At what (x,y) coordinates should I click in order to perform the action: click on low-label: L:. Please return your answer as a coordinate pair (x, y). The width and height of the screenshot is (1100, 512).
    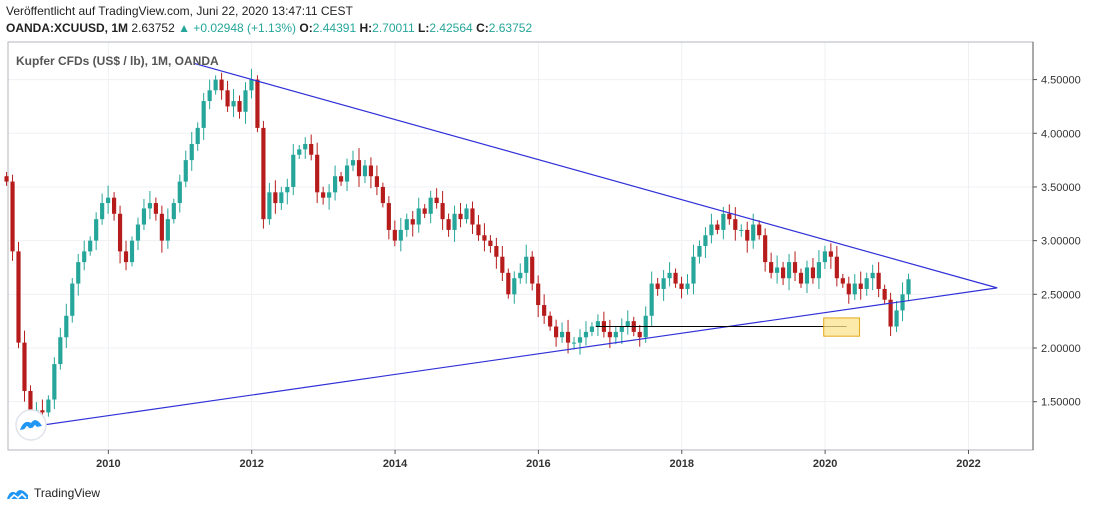
    Looking at the image, I should click on (424, 28).